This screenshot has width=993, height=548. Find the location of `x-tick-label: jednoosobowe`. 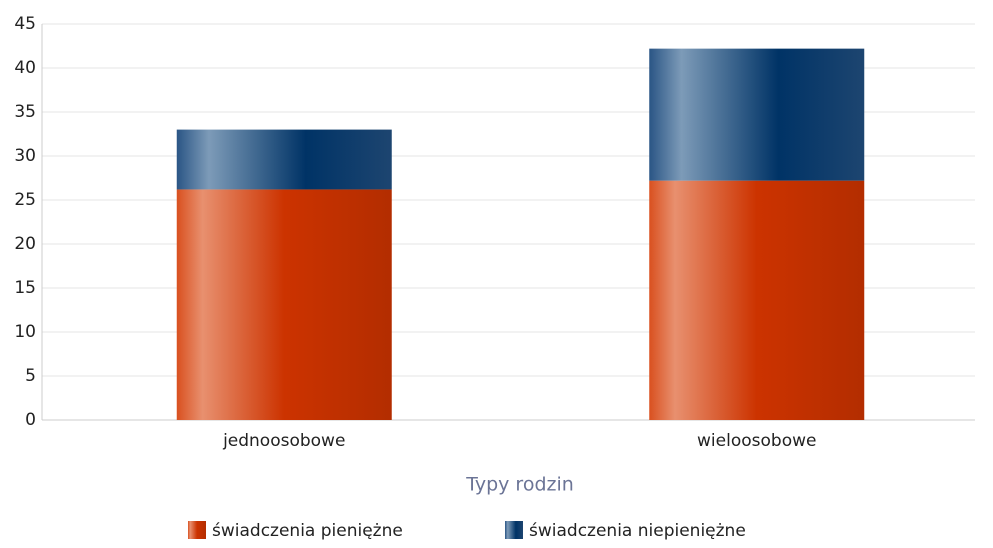

x-tick-label: jednoosobowe is located at coordinates (283, 441).